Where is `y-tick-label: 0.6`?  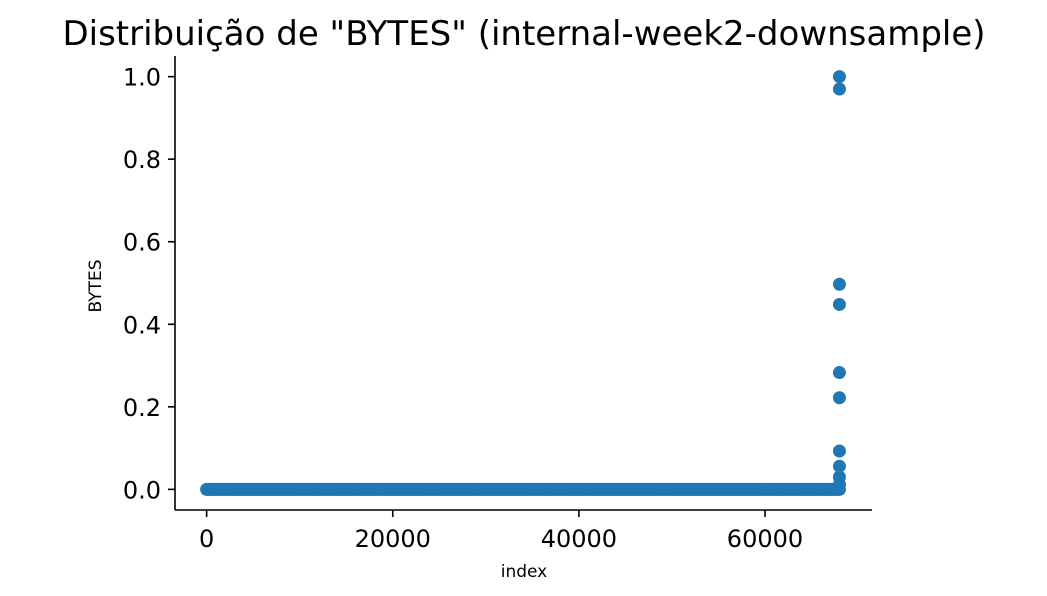 y-tick-label: 0.6 is located at coordinates (142, 243).